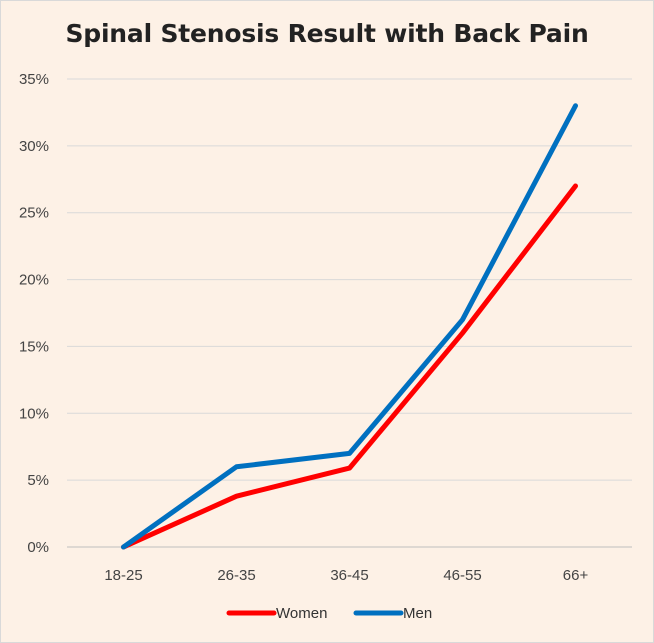 This screenshot has width=654, height=643. What do you see at coordinates (34, 213) in the screenshot?
I see `y-tick-label: 25%` at bounding box center [34, 213].